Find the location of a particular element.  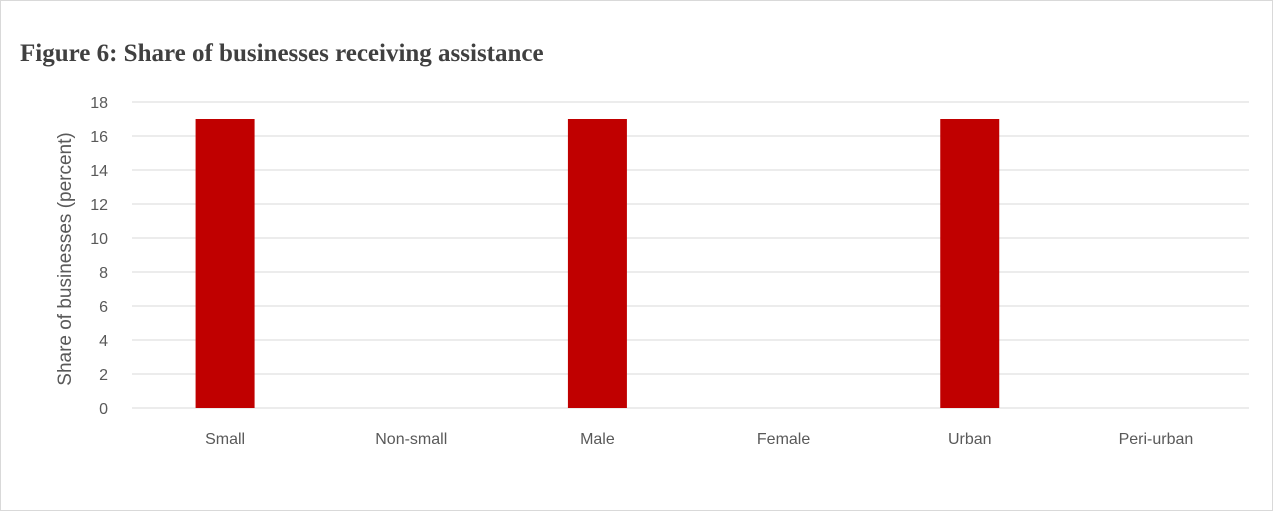

y-tick-label: 8 is located at coordinates (103, 273).